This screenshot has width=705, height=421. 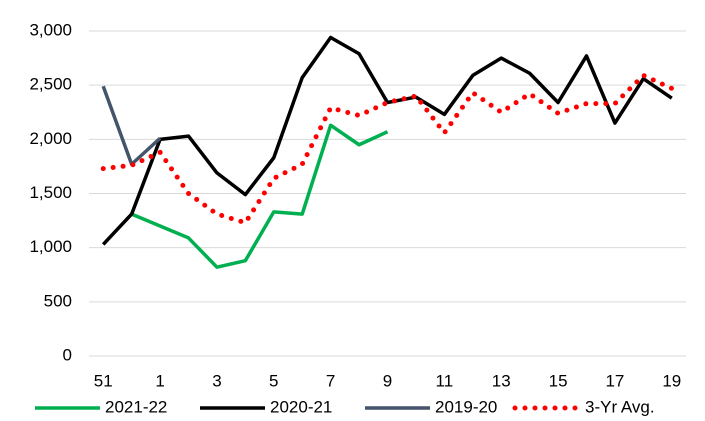 What do you see at coordinates (50, 246) in the screenshot?
I see `y-tick-label: 1,000` at bounding box center [50, 246].